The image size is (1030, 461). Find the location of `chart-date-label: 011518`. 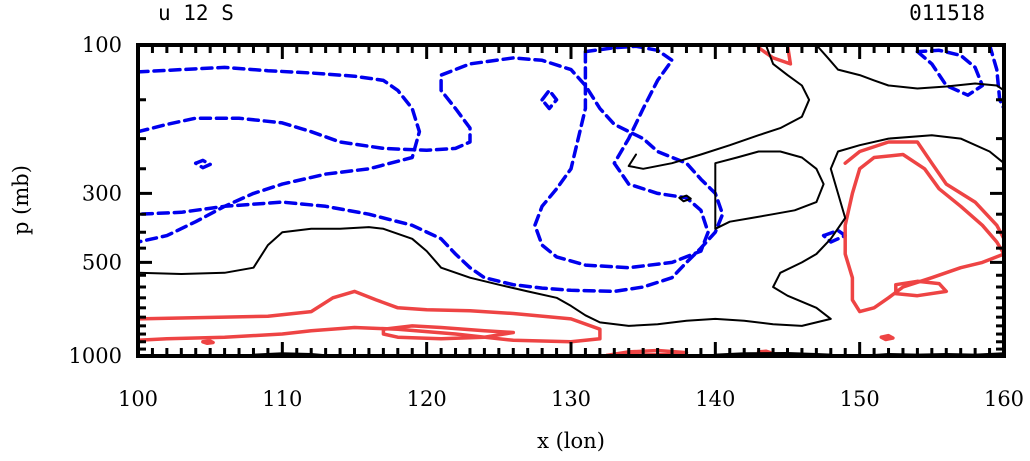

chart-date-label: 011518 is located at coordinates (947, 13).